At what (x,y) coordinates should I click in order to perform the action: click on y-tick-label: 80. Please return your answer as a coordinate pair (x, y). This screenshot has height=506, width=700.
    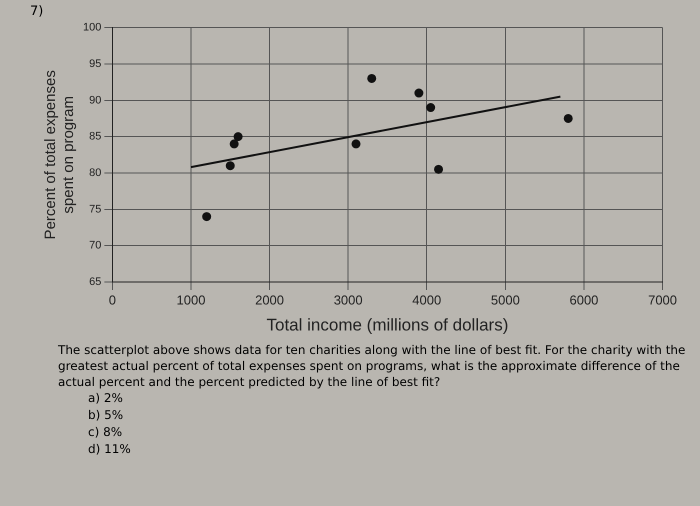
    Looking at the image, I should click on (95, 173).